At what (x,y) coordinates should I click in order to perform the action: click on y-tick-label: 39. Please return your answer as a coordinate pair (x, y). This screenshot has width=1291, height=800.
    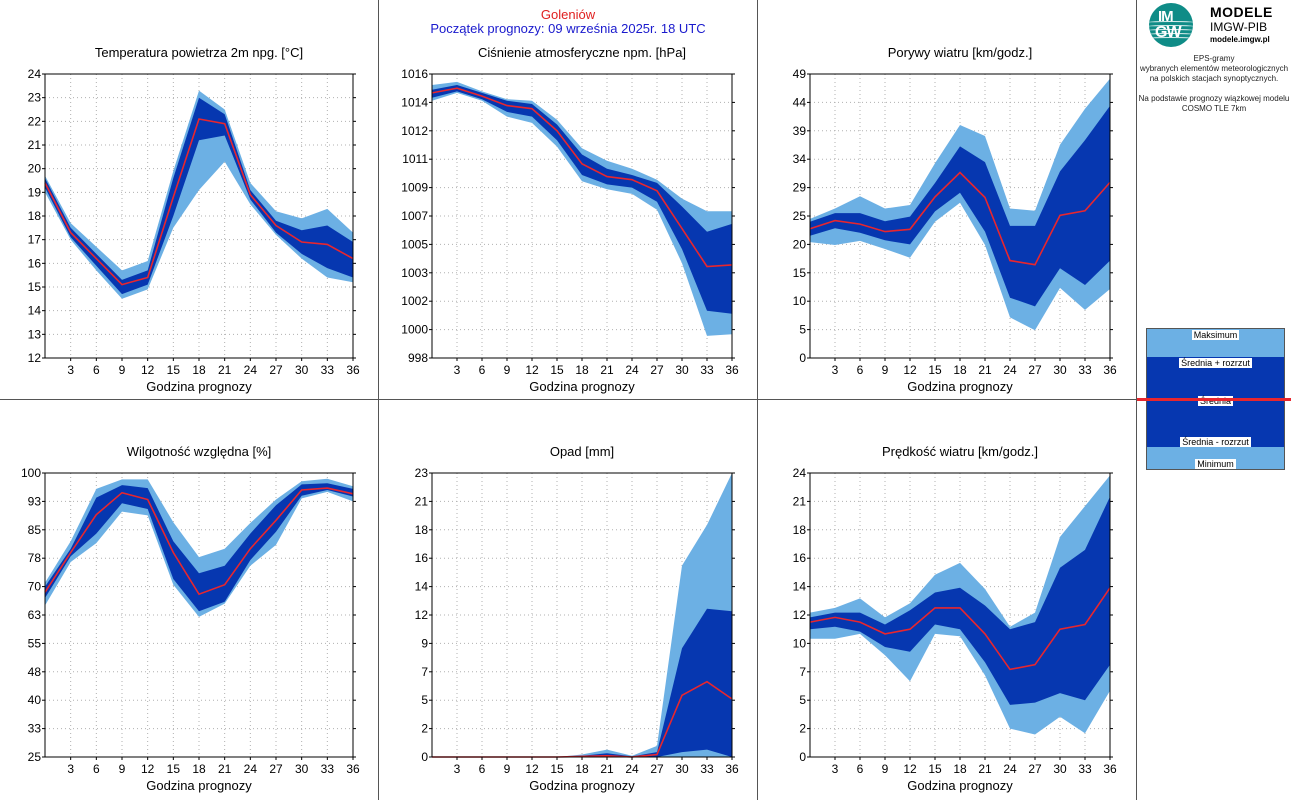
    Looking at the image, I should click on (800, 131).